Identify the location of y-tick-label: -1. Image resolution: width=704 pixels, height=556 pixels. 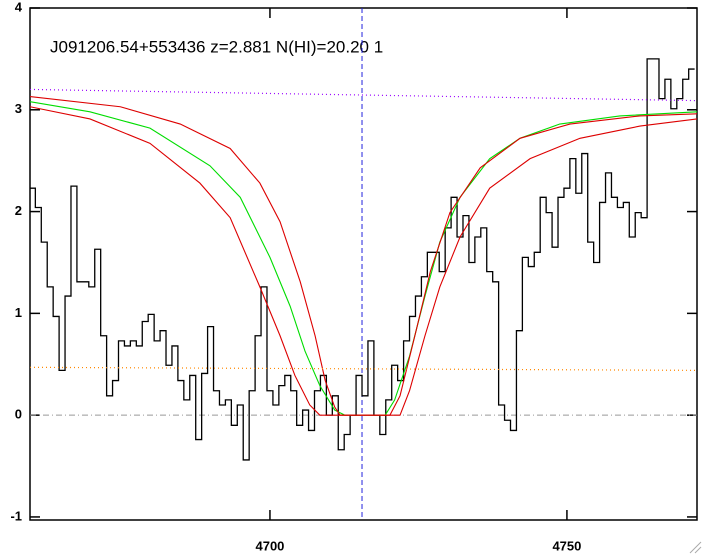
(16, 515).